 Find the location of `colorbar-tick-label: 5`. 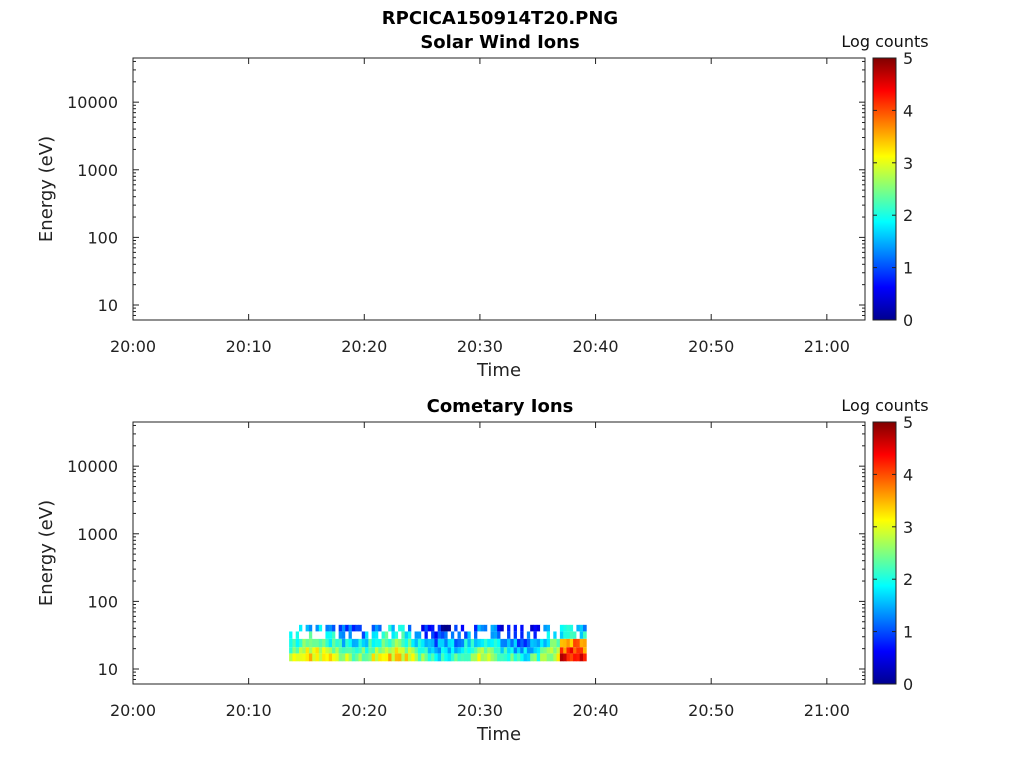

colorbar-tick-label: 5 is located at coordinates (908, 58).